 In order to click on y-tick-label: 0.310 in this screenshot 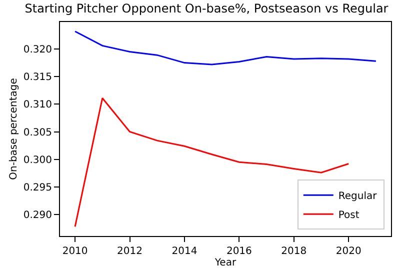, I will do `click(37, 105)`.